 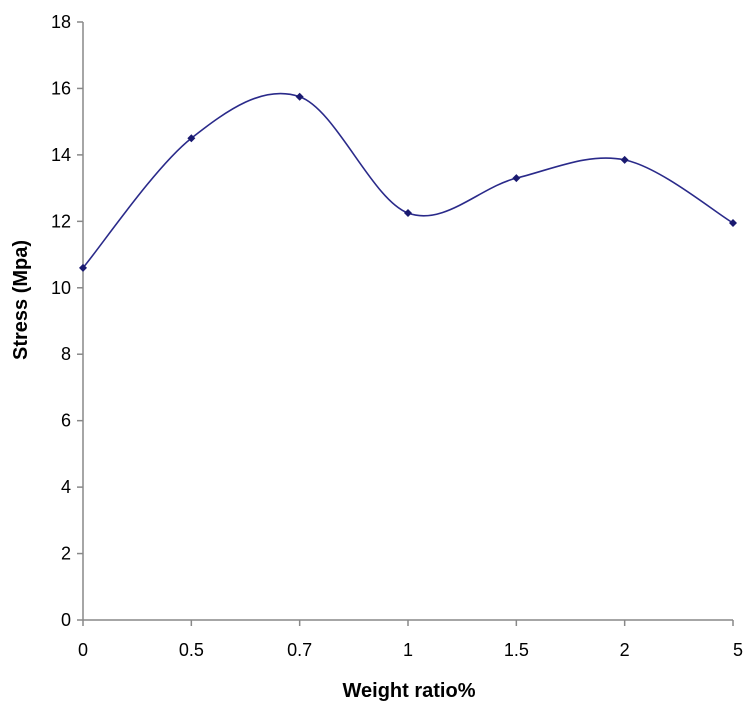 I want to click on y-tick-label: 2, so click(x=66, y=554).